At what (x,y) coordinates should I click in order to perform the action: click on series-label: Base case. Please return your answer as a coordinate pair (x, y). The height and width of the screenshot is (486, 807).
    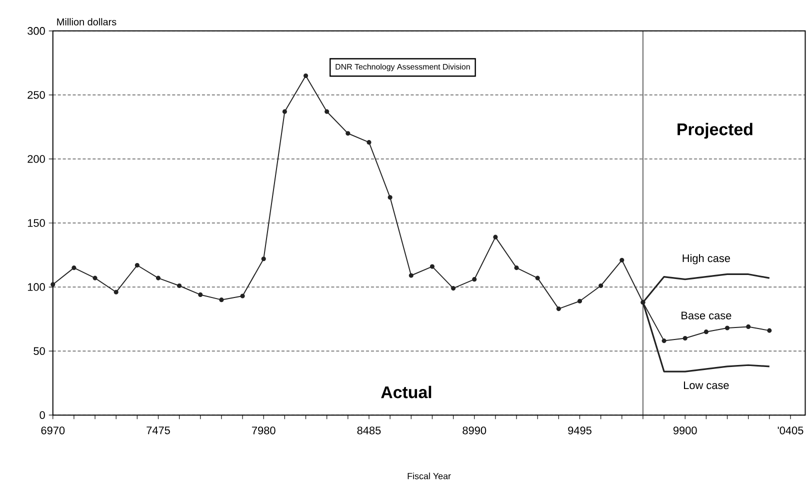
    Looking at the image, I should click on (707, 316).